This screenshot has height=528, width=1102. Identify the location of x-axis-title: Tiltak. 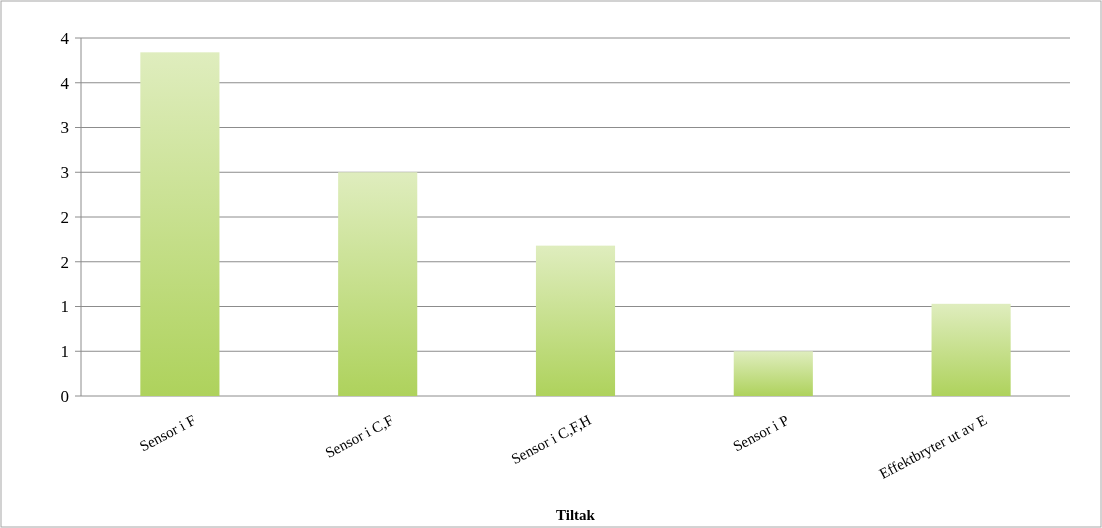
(576, 515).